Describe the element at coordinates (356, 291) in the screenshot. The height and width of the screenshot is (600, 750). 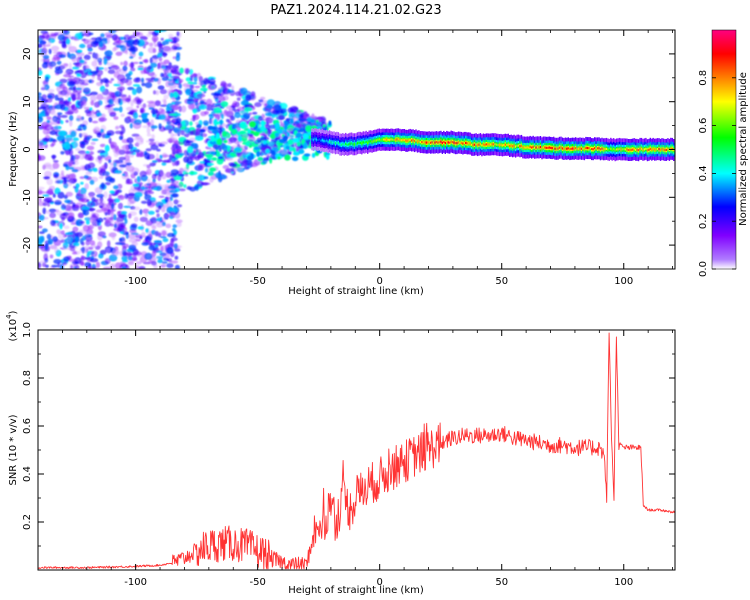
I see `spectrogram-x-label: Height of straight line (km)` at that location.